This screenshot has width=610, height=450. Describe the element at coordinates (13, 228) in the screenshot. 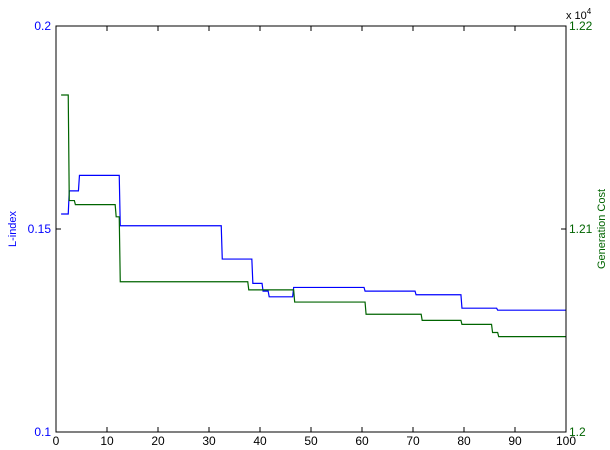

I see `left-axis-label: L-index` at that location.